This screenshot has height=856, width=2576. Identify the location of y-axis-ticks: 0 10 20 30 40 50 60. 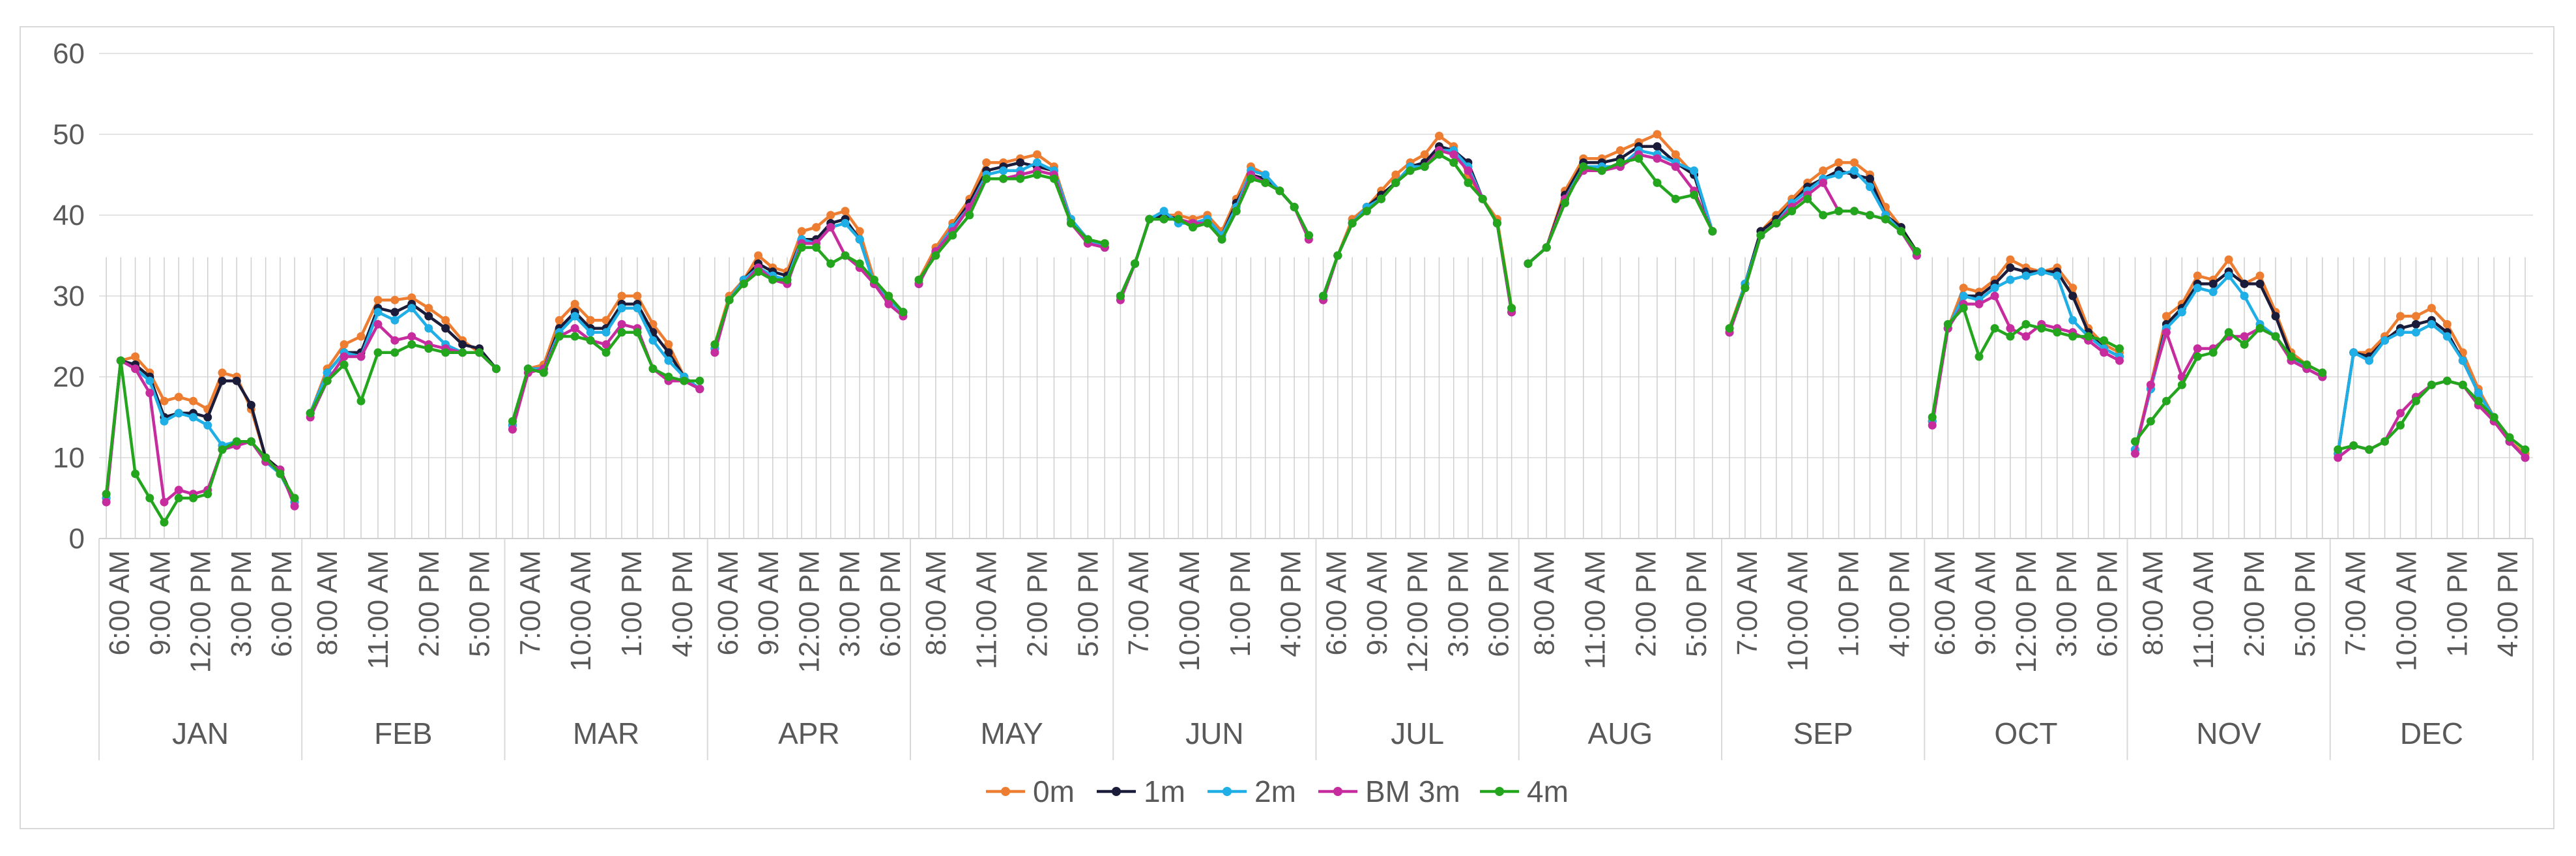
(69, 296).